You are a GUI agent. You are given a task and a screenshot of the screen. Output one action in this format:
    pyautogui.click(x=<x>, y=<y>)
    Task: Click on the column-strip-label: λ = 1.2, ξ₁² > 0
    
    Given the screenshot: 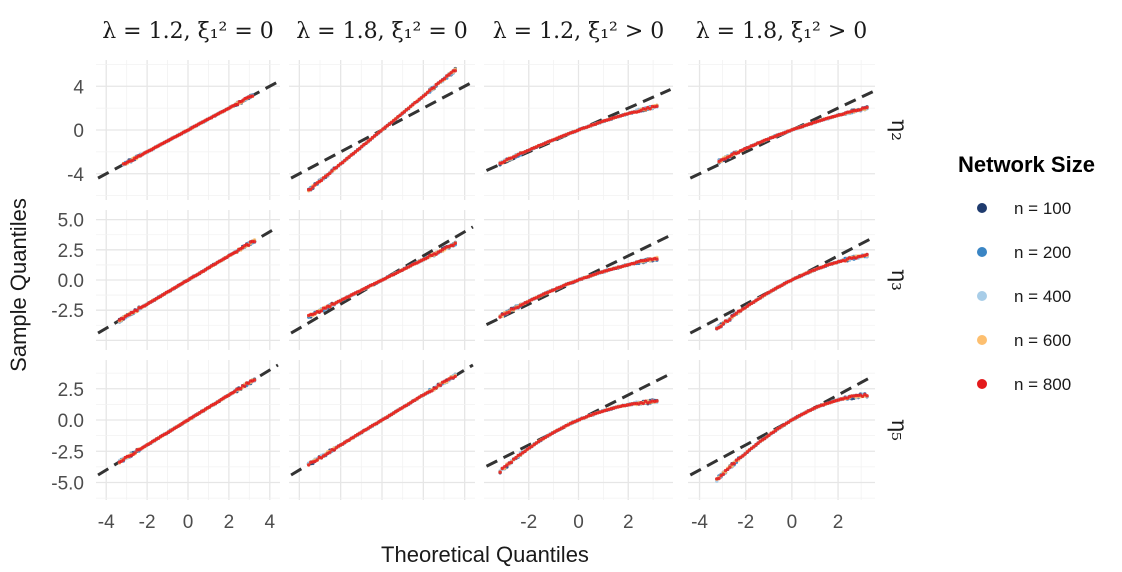 What is the action you would take?
    pyautogui.click(x=579, y=31)
    